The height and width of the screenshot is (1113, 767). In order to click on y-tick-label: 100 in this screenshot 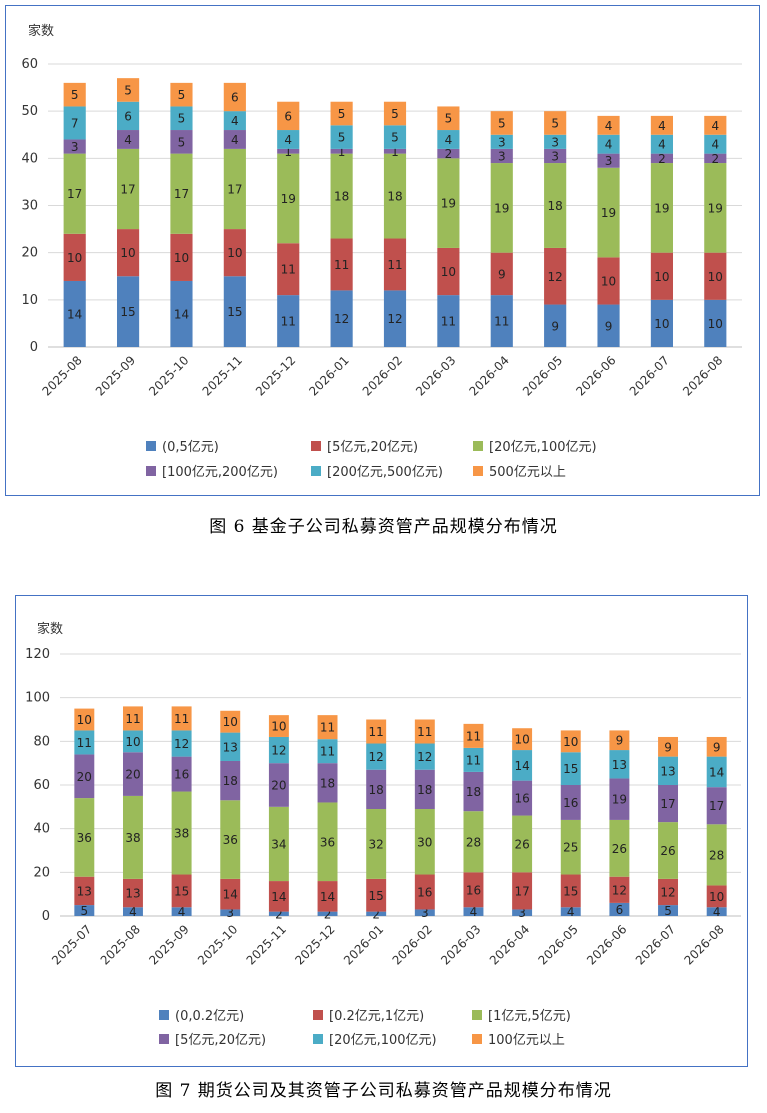, I will do `click(37, 698)`.